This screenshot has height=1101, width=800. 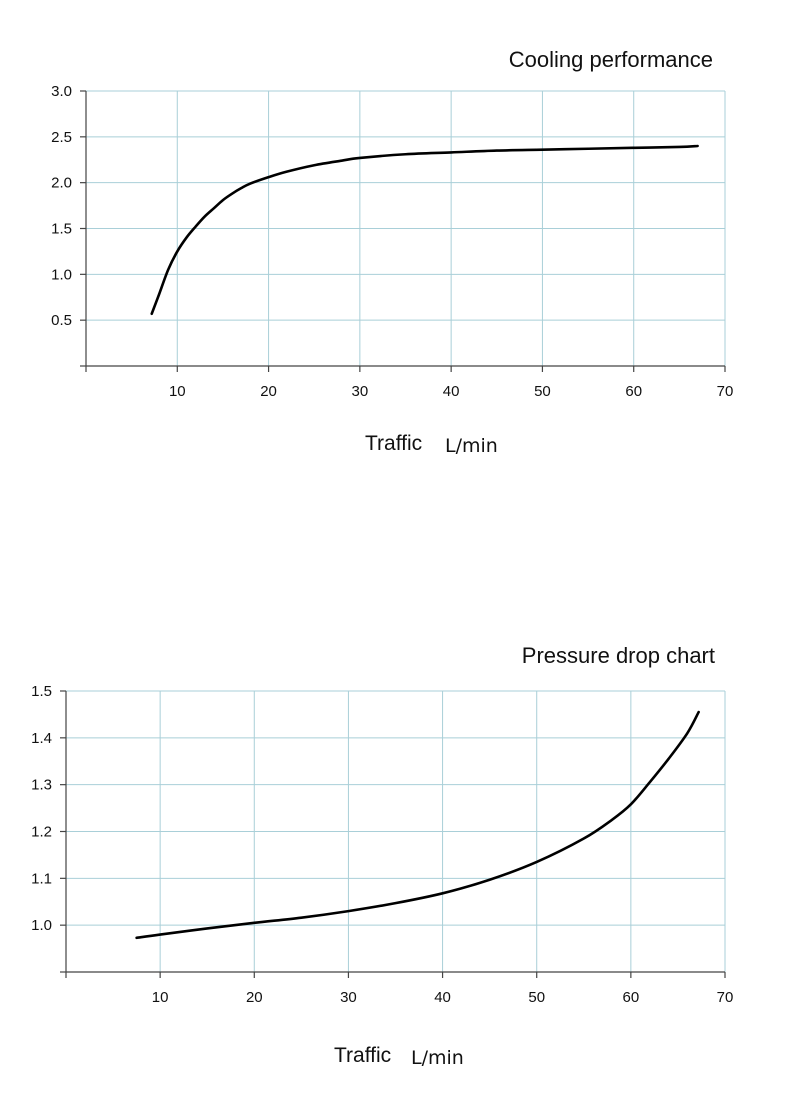 What do you see at coordinates (41, 832) in the screenshot?
I see `y-tick-label: 1.2` at bounding box center [41, 832].